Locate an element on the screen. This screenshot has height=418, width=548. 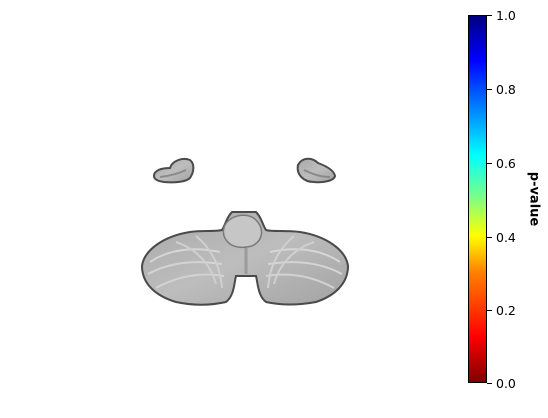
colorbar-tick-label: 1.0 is located at coordinates (506, 15).